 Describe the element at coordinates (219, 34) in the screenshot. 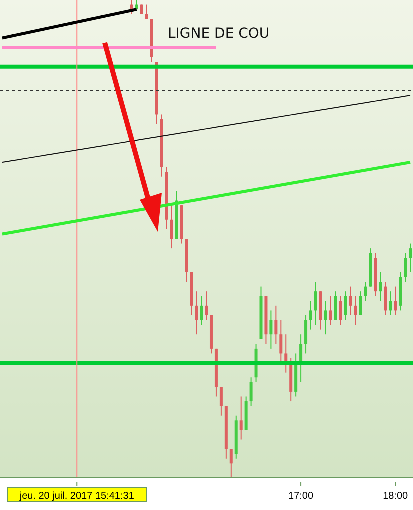

I see `annotation: LIGNE DE COU` at that location.